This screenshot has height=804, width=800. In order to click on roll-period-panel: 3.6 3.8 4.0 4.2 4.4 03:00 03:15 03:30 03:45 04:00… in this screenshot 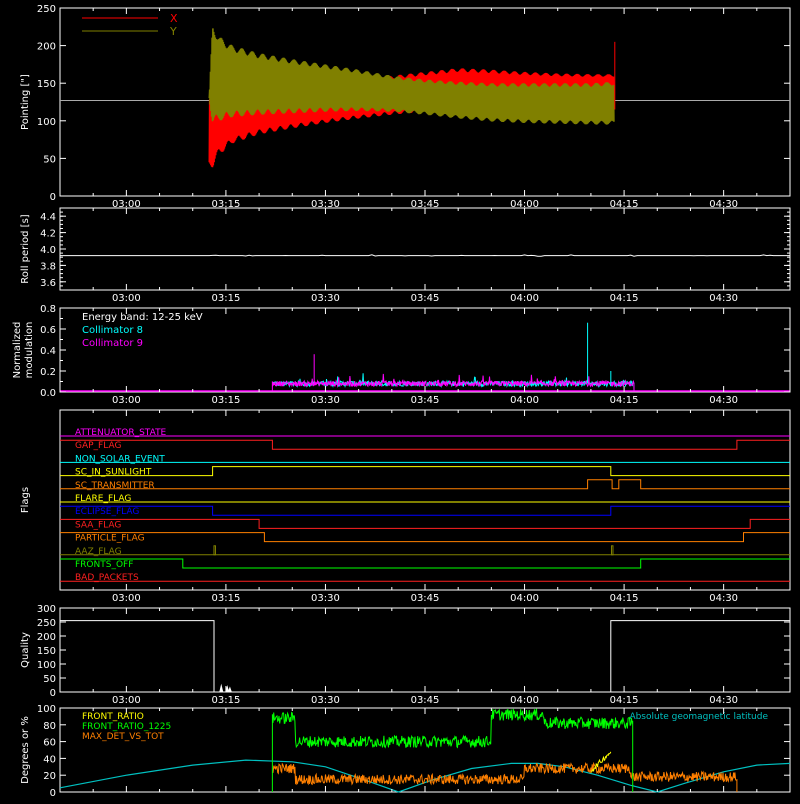, I will do `click(405, 255)`.